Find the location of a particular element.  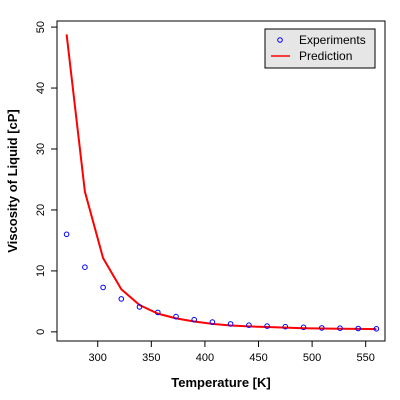

x-tick-label: 350 is located at coordinates (151, 358).